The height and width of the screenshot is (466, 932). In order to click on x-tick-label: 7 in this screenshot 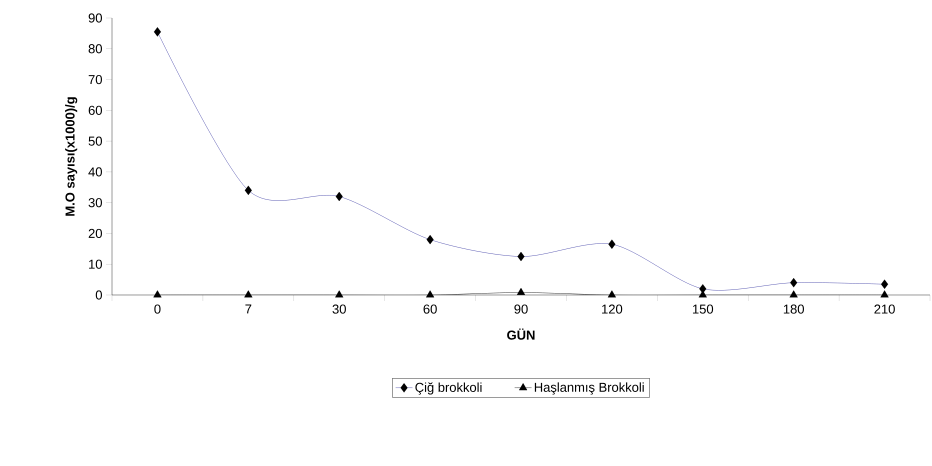, I will do `click(248, 309)`.